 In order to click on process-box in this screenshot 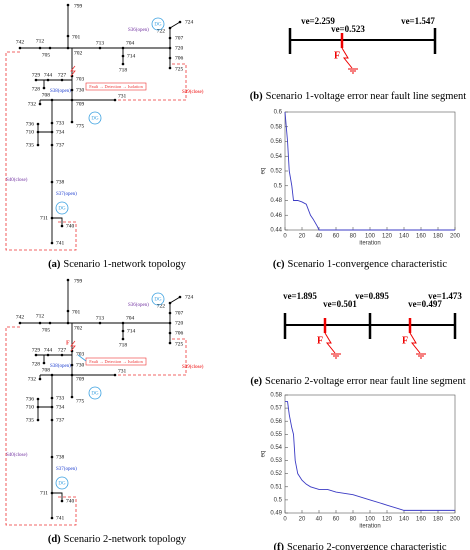, I will do `click(116, 361)`.